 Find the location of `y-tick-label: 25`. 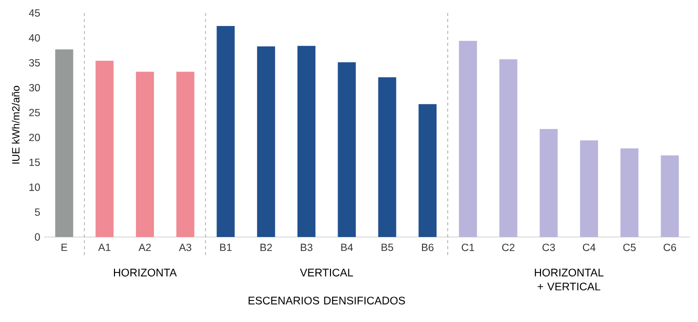

y-tick-label: 25 is located at coordinates (34, 112).